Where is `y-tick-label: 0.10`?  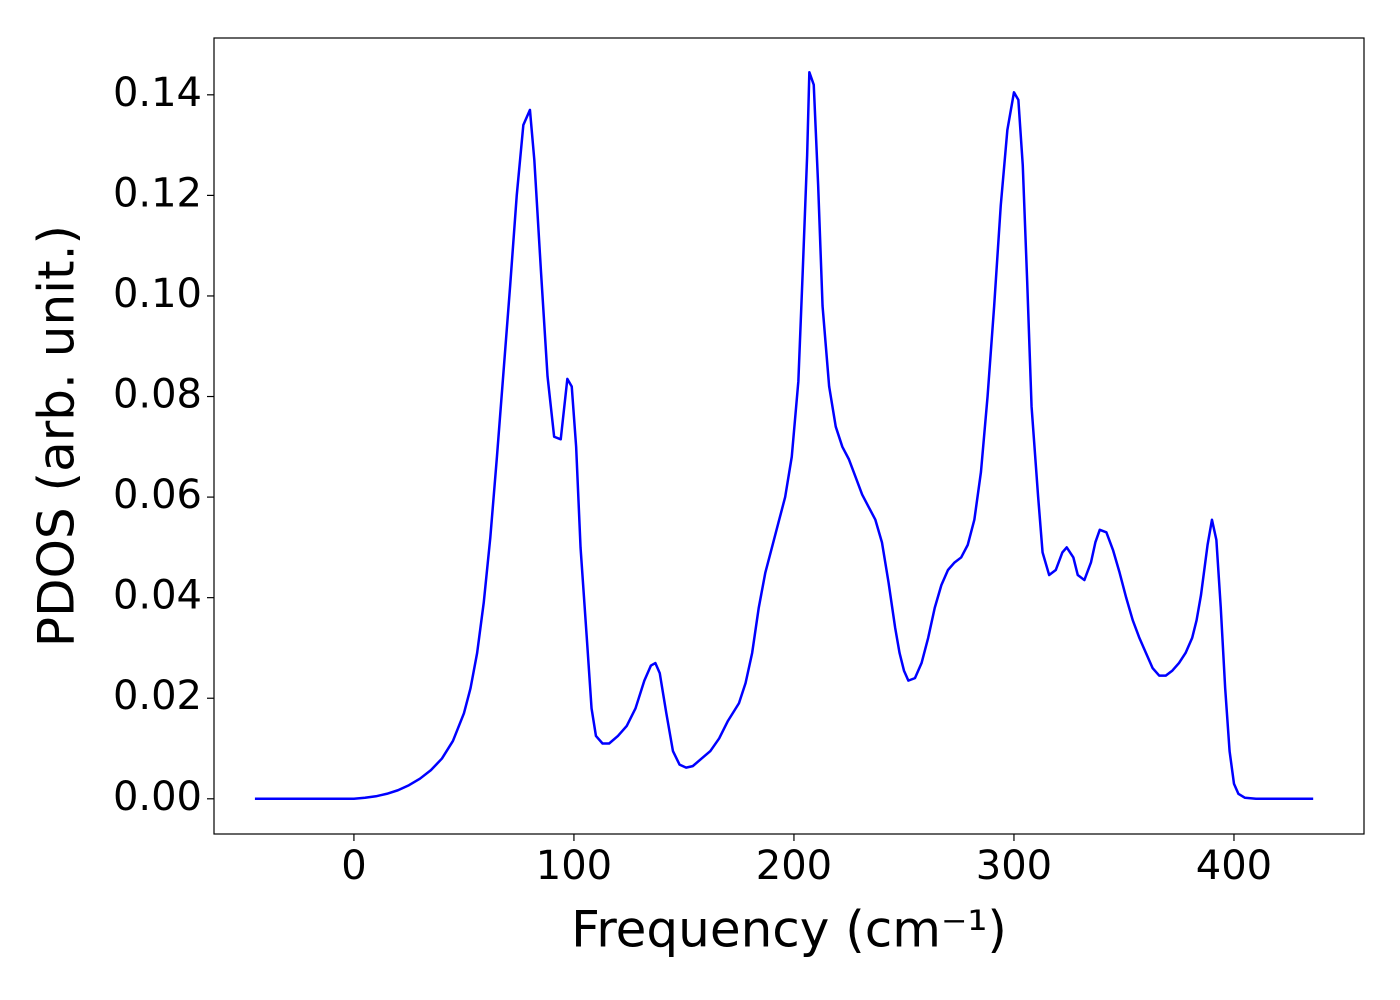 y-tick-label: 0.10 is located at coordinates (157, 294).